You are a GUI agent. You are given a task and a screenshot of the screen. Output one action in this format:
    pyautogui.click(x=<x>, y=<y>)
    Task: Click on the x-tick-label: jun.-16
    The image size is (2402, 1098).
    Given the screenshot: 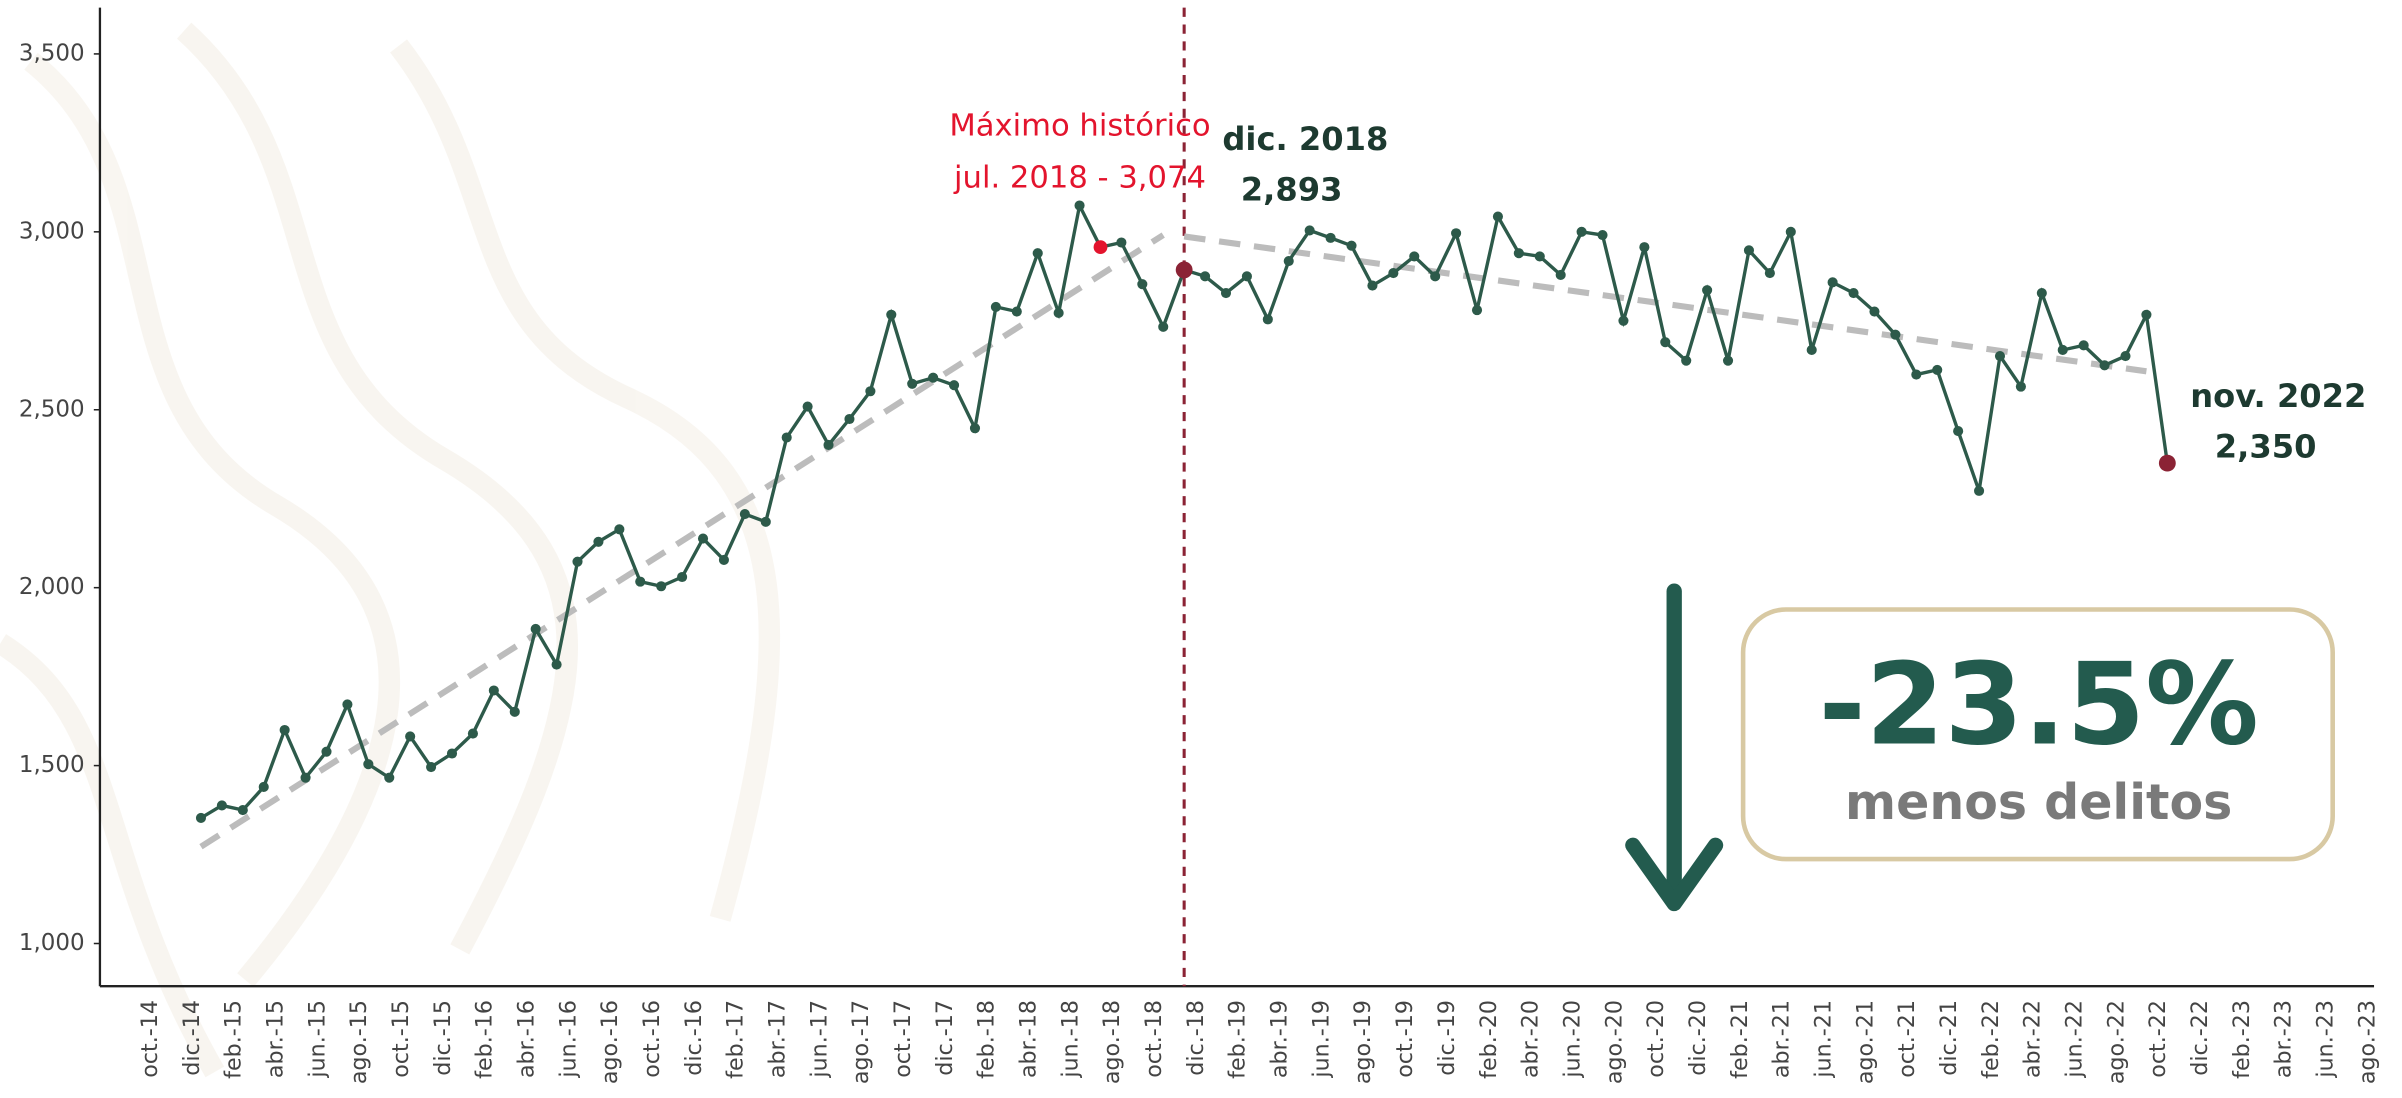 What is the action you would take?
    pyautogui.click(x=568, y=1039)
    